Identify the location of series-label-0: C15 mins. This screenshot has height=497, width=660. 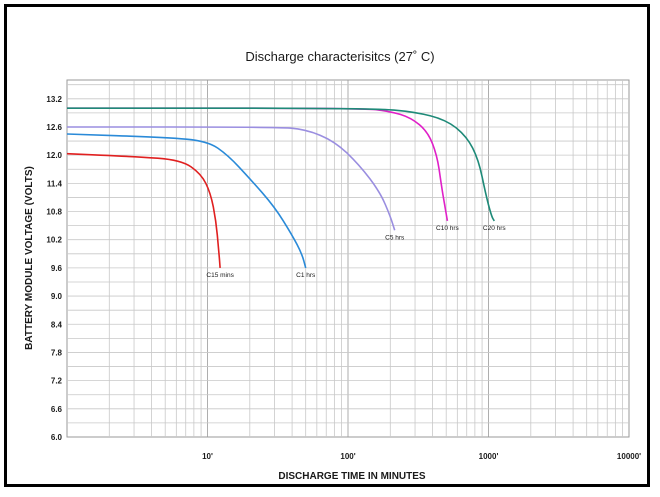
(220, 275).